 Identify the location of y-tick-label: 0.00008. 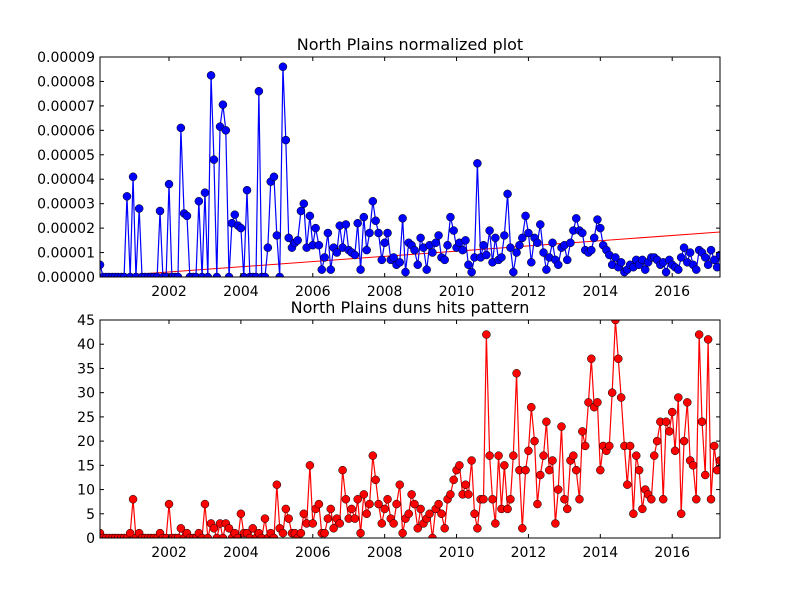
(66, 82).